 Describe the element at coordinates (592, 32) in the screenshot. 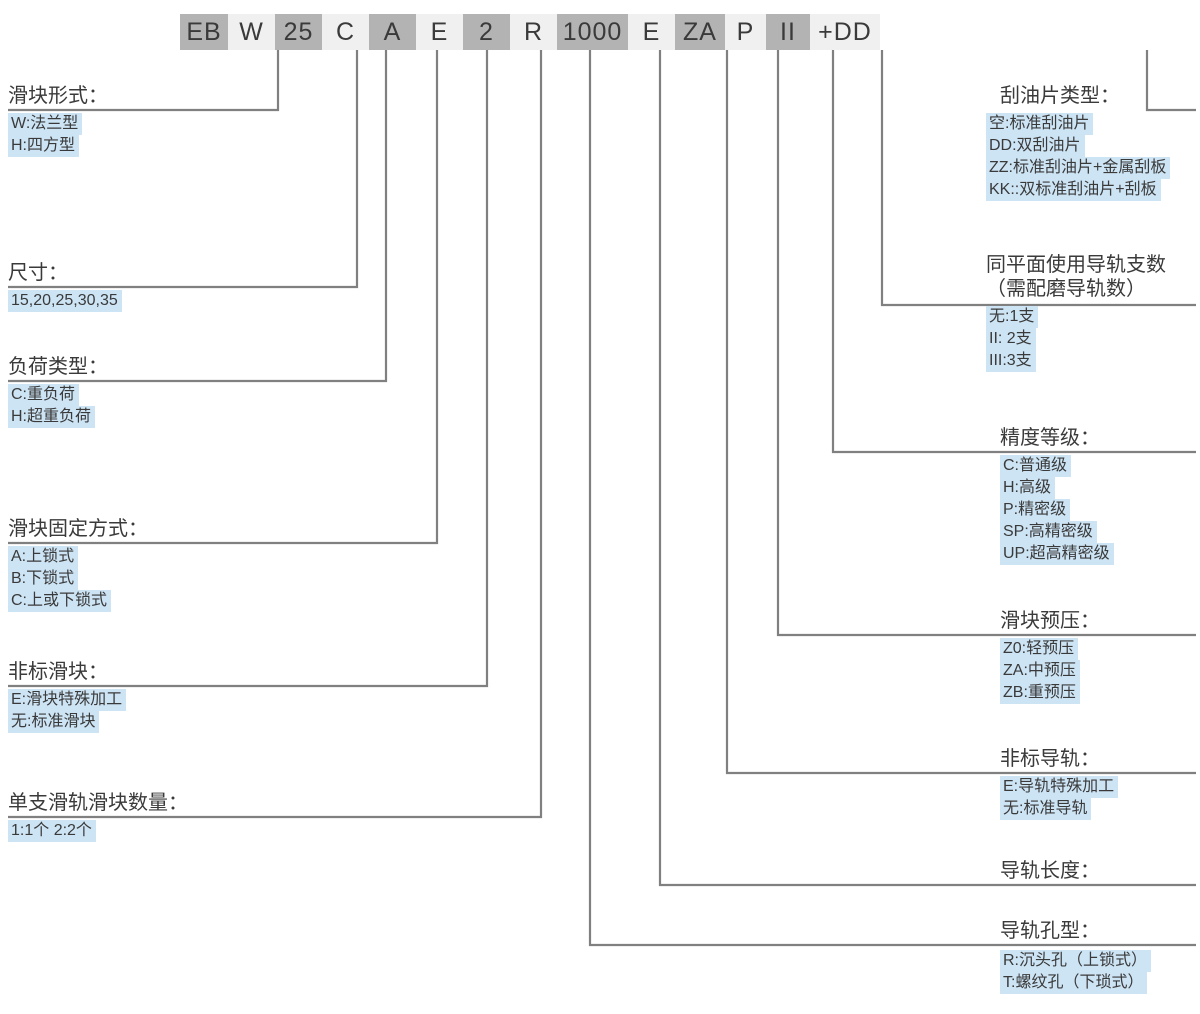

I see `code-segment-8: 1000` at that location.